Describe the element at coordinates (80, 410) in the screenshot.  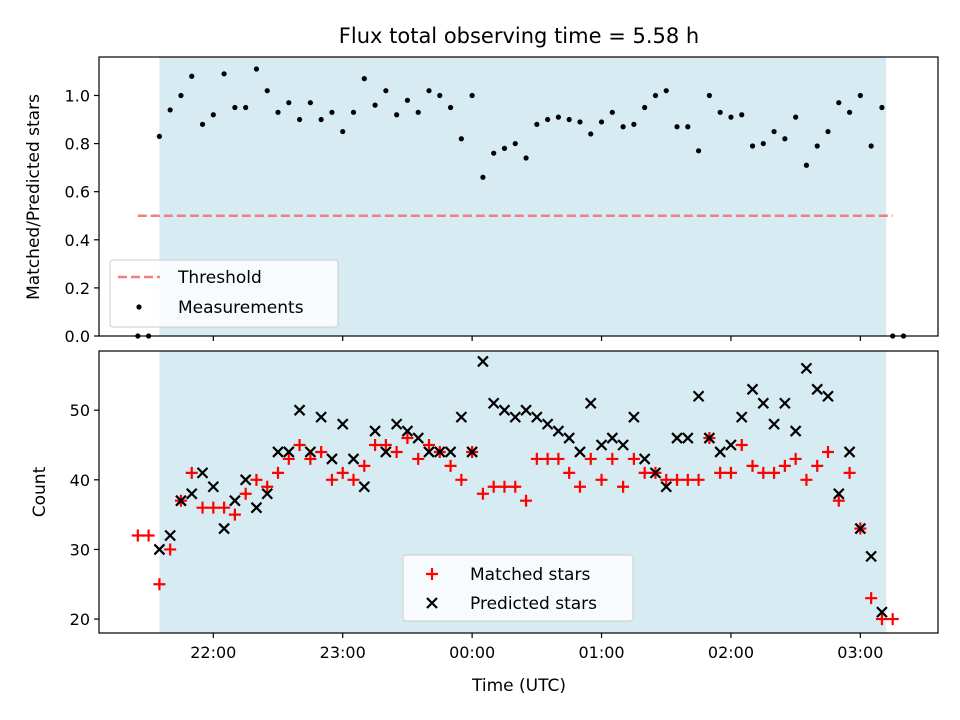
I see `y-tick-label: 50` at that location.